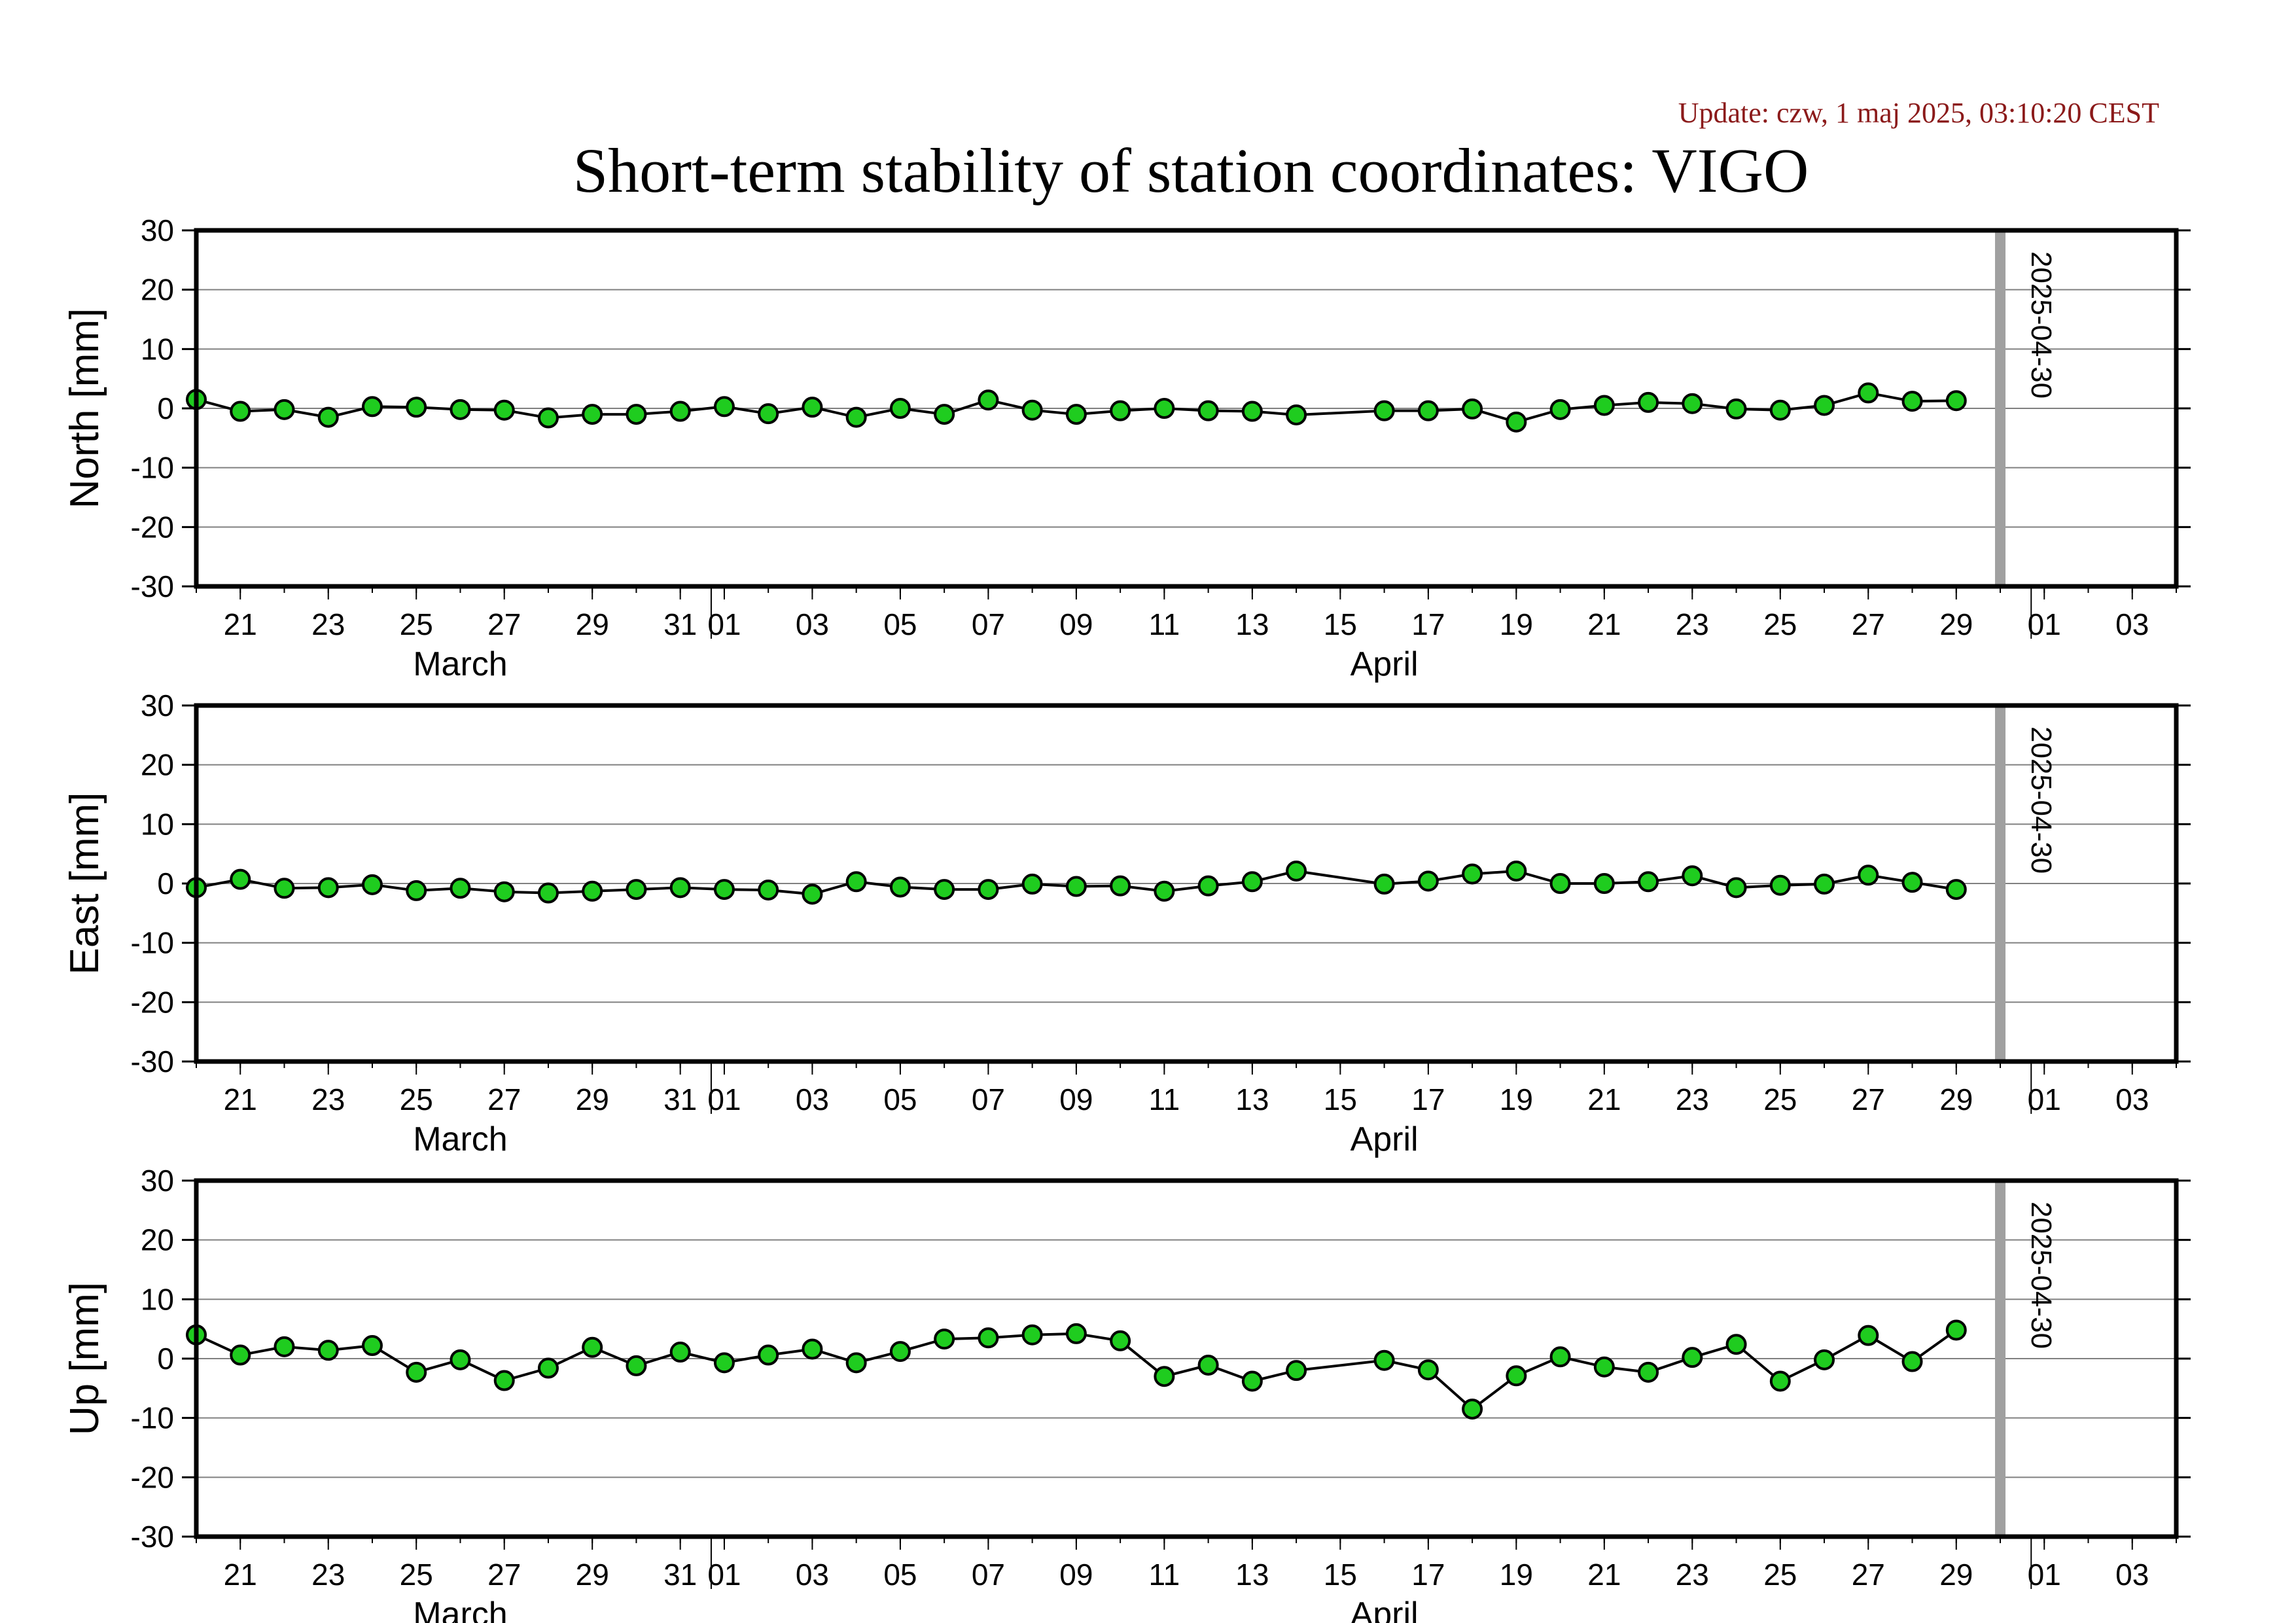  Describe the element at coordinates (152, 586) in the screenshot. I see `y-tick-label: -30` at that location.